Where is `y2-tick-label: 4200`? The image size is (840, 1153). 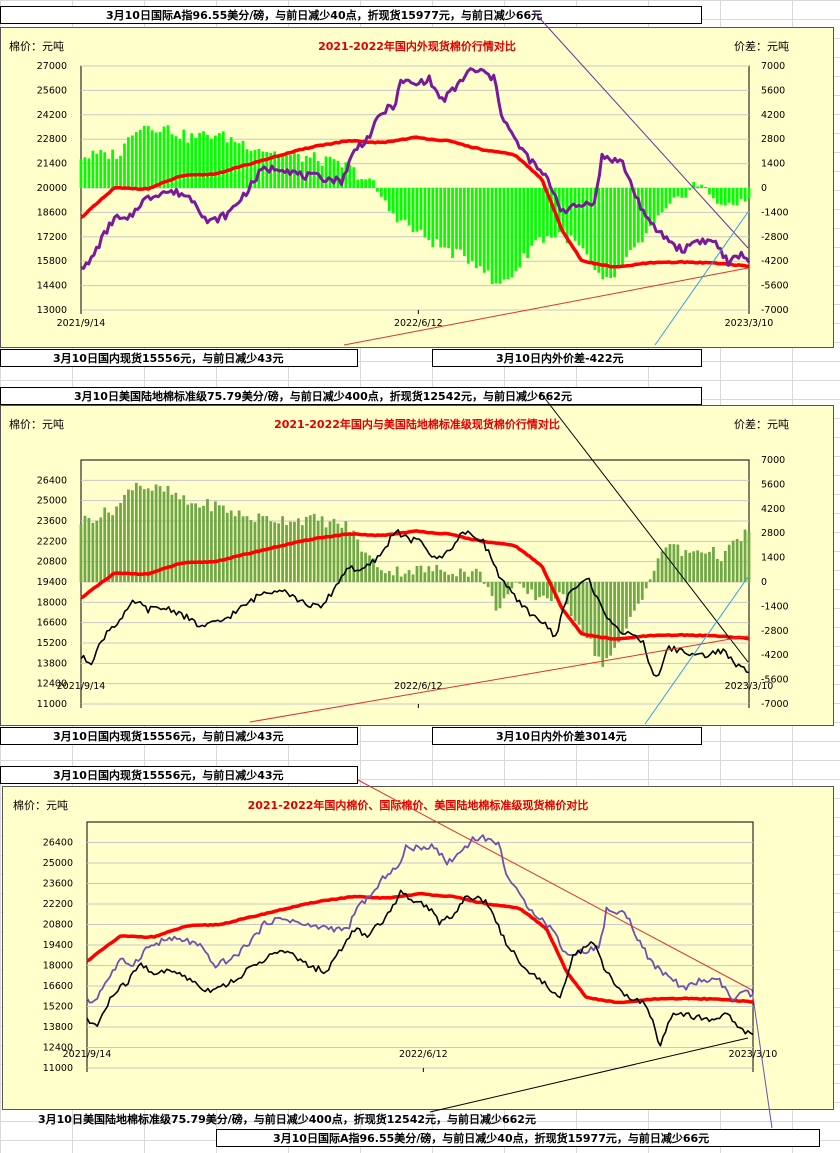
y2-tick-label: 4200 is located at coordinates (773, 509).